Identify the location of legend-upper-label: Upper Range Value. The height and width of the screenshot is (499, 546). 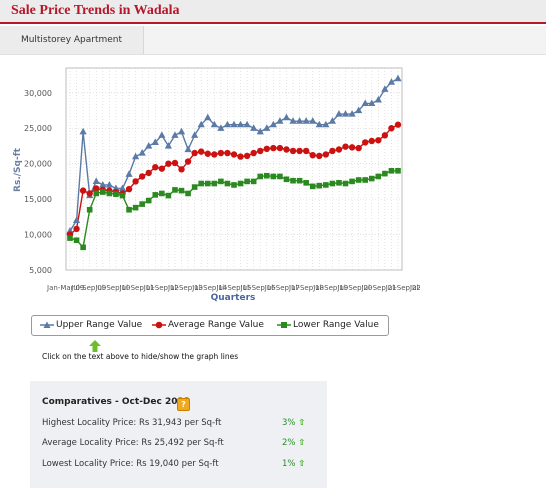
(99, 325).